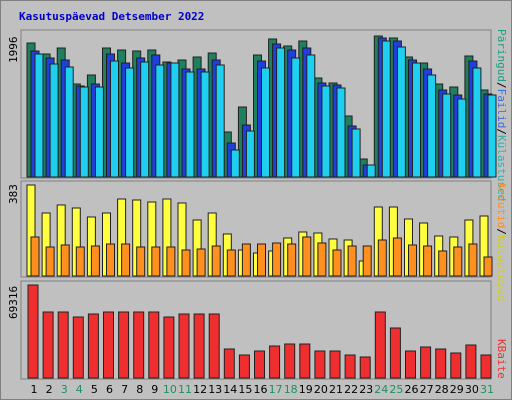  Describe the element at coordinates (336, 389) in the screenshot. I see `x-tick-label-21: 21` at that location.